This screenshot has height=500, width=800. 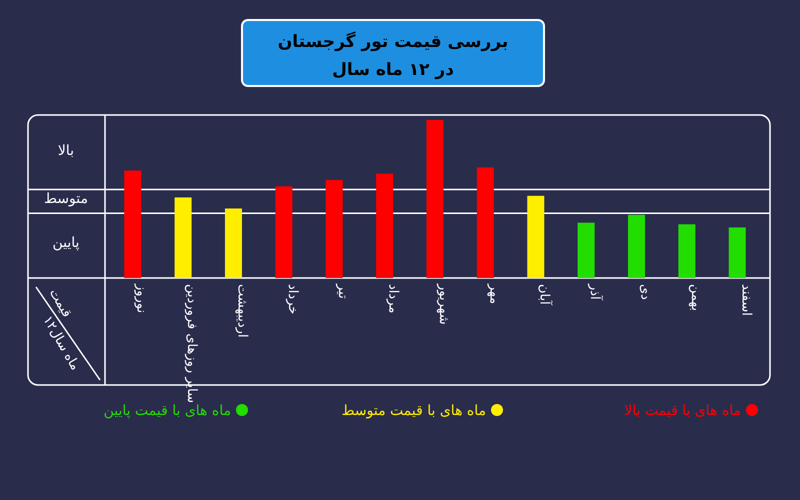 What do you see at coordinates (595, 292) in the screenshot?
I see `x-tick-label: آذر` at bounding box center [595, 292].